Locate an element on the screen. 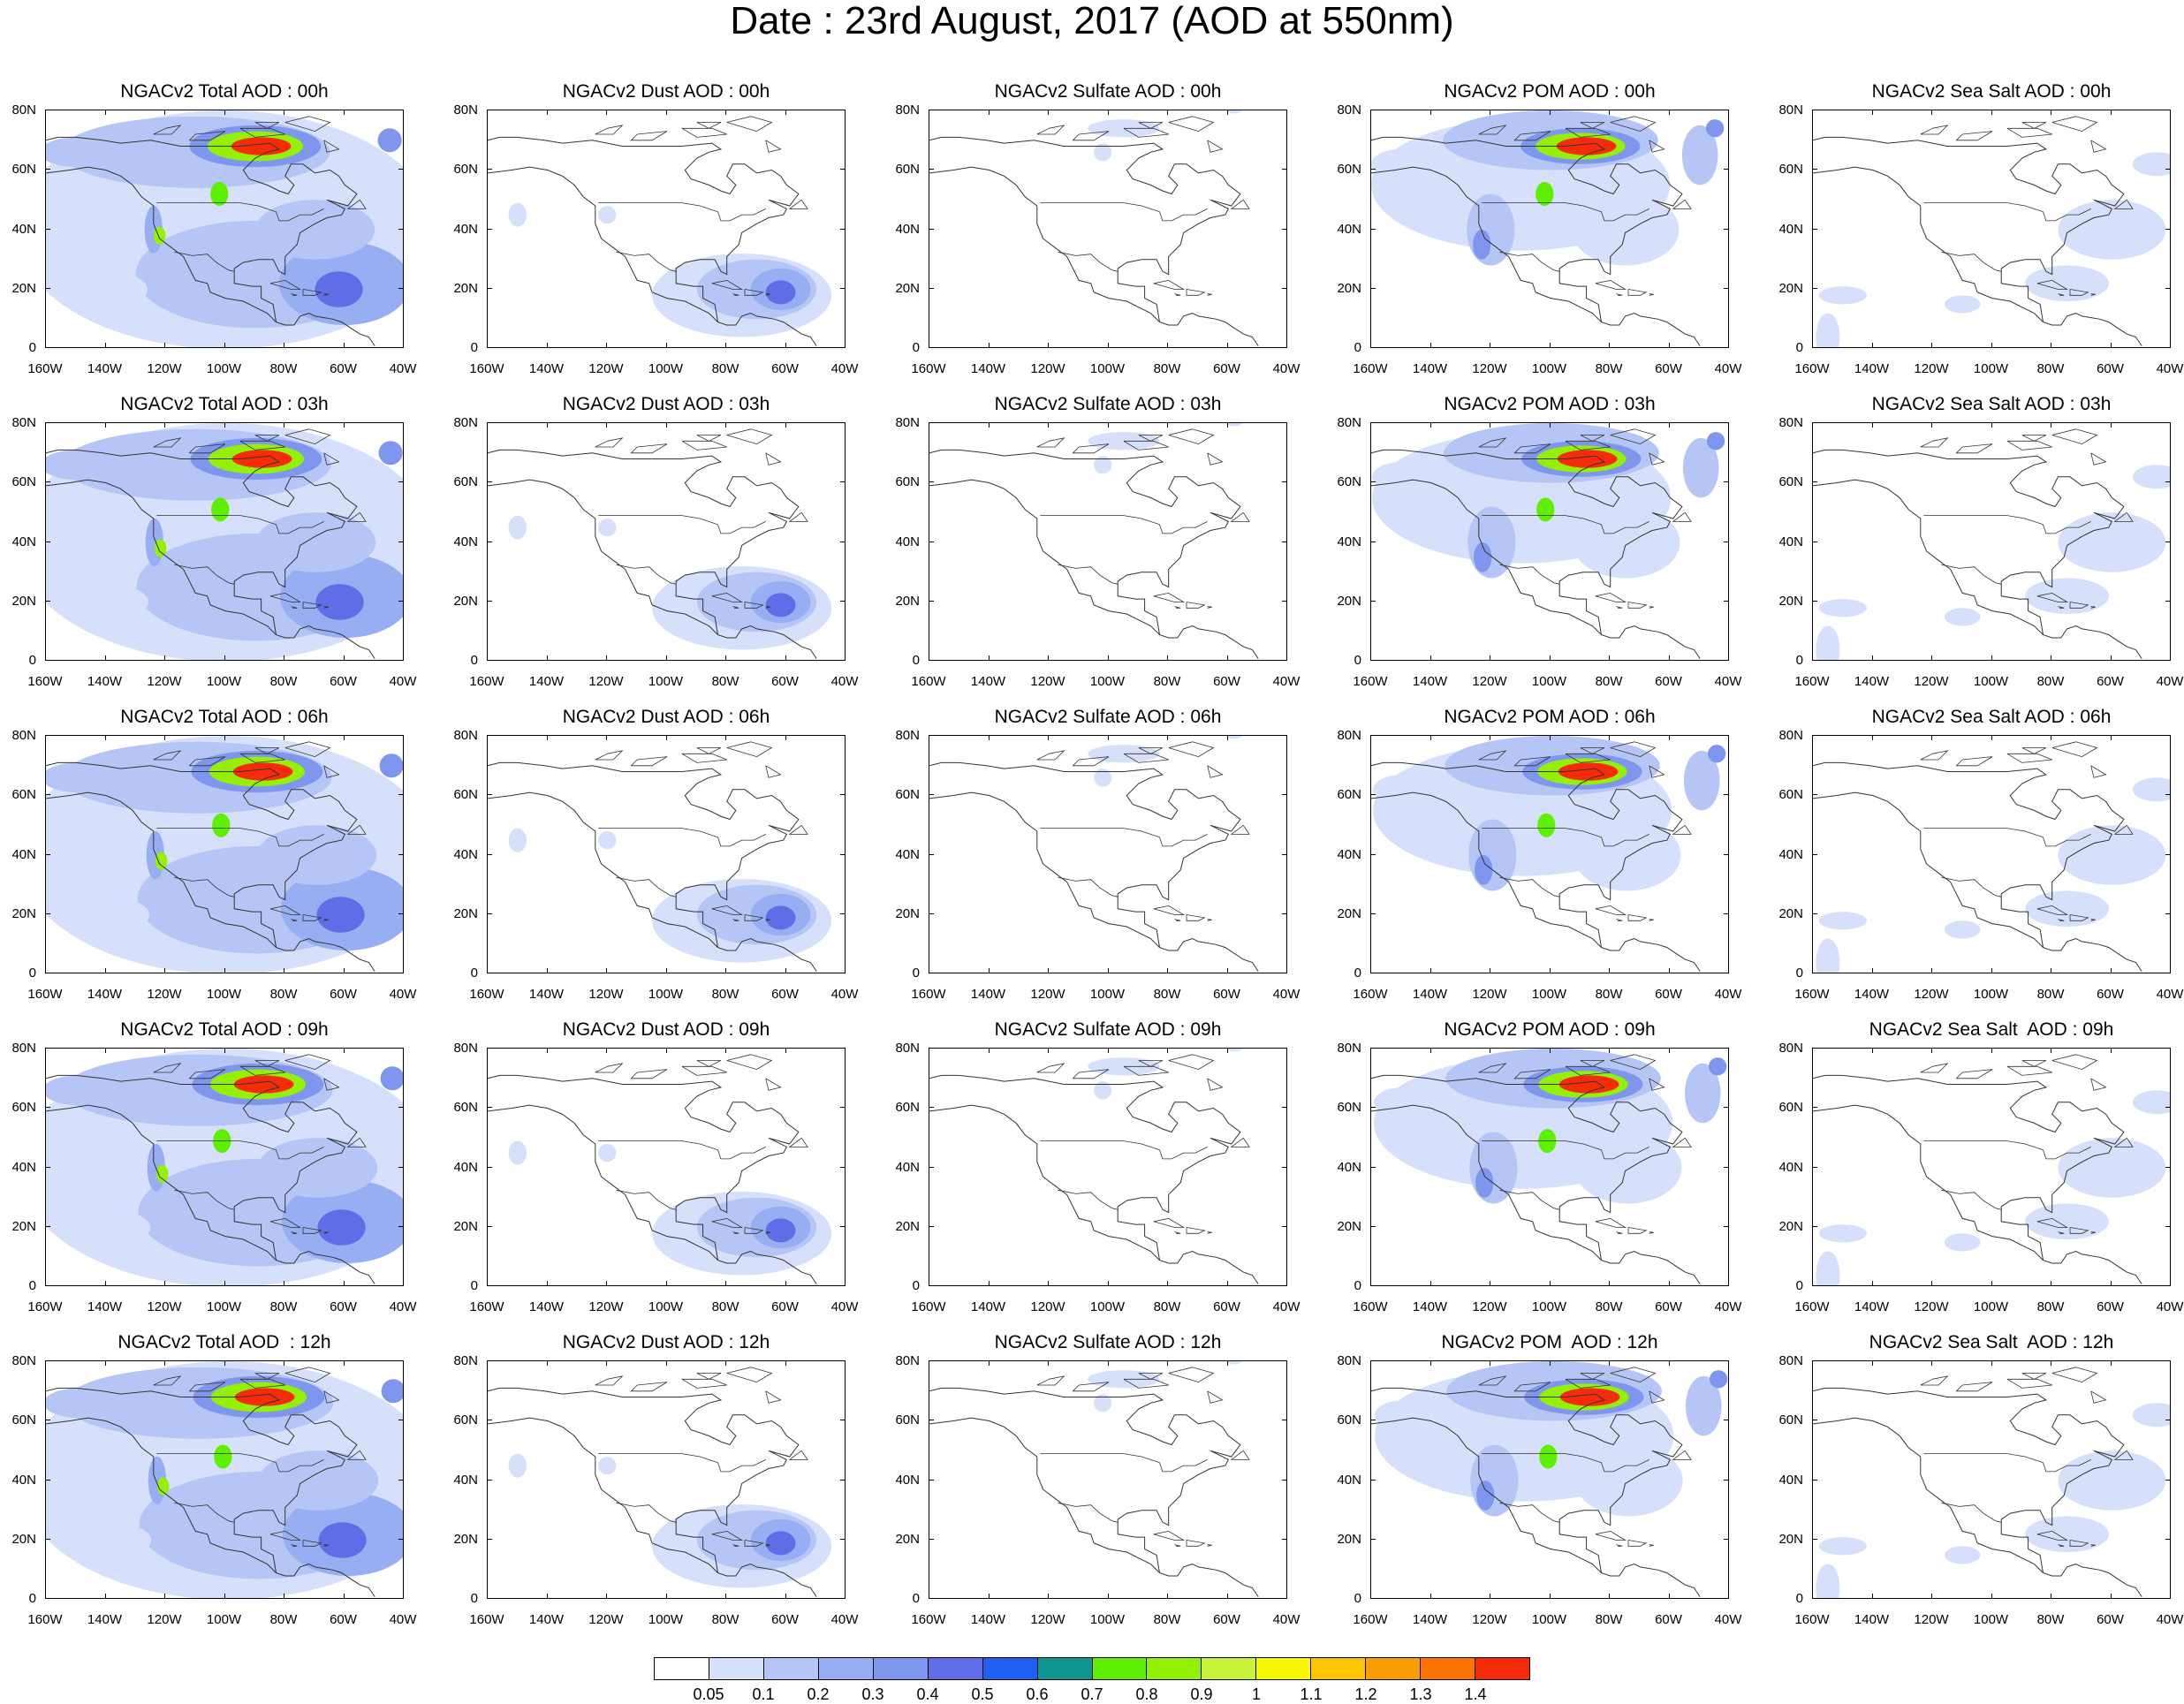 This screenshot has height=1704, width=2184. x-tick-label: 80W is located at coordinates (725, 1619).